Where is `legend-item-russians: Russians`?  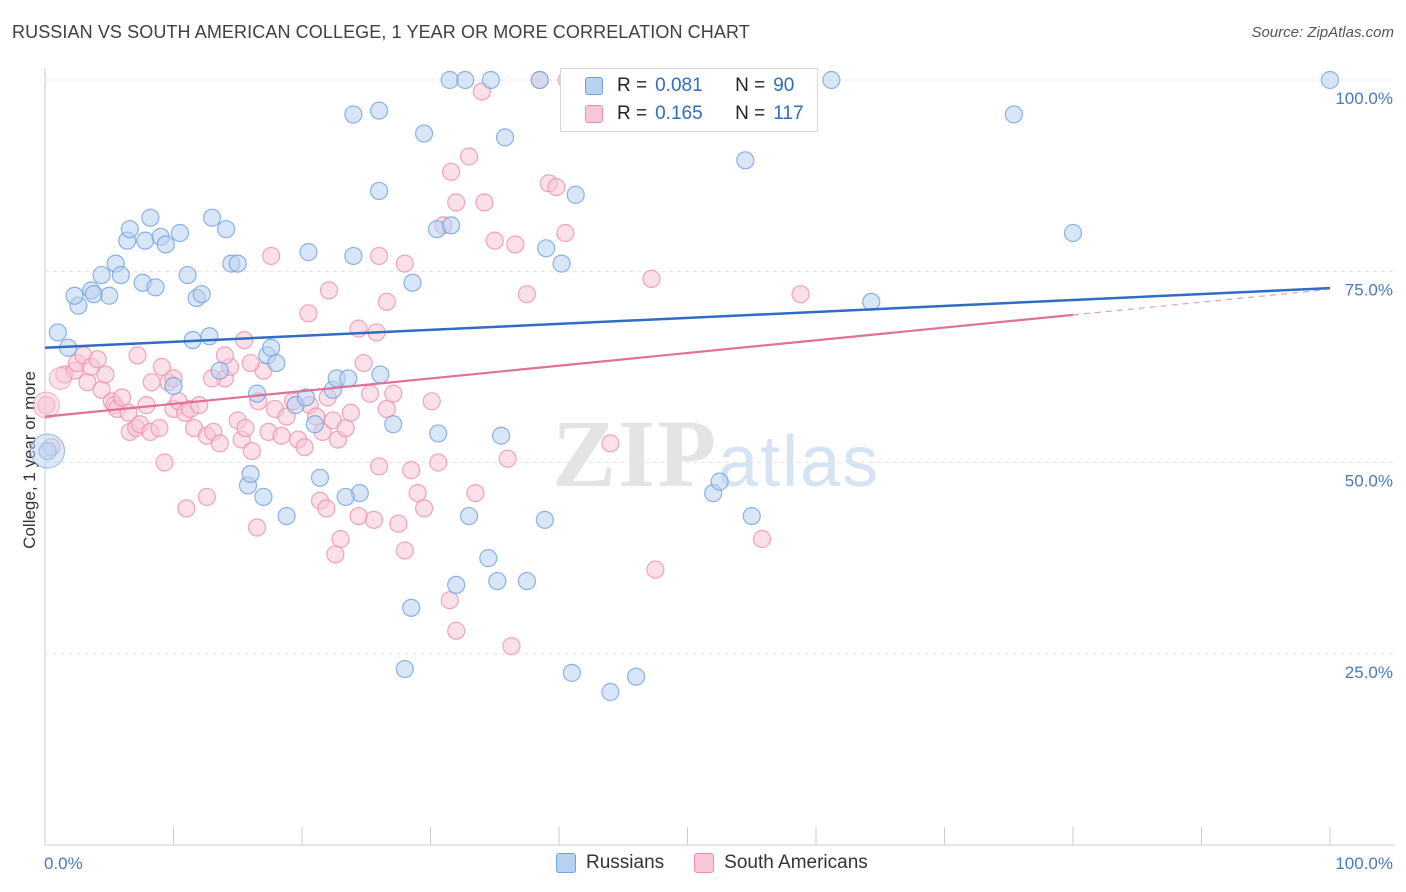 legend-item-russians: Russians is located at coordinates (610, 863).